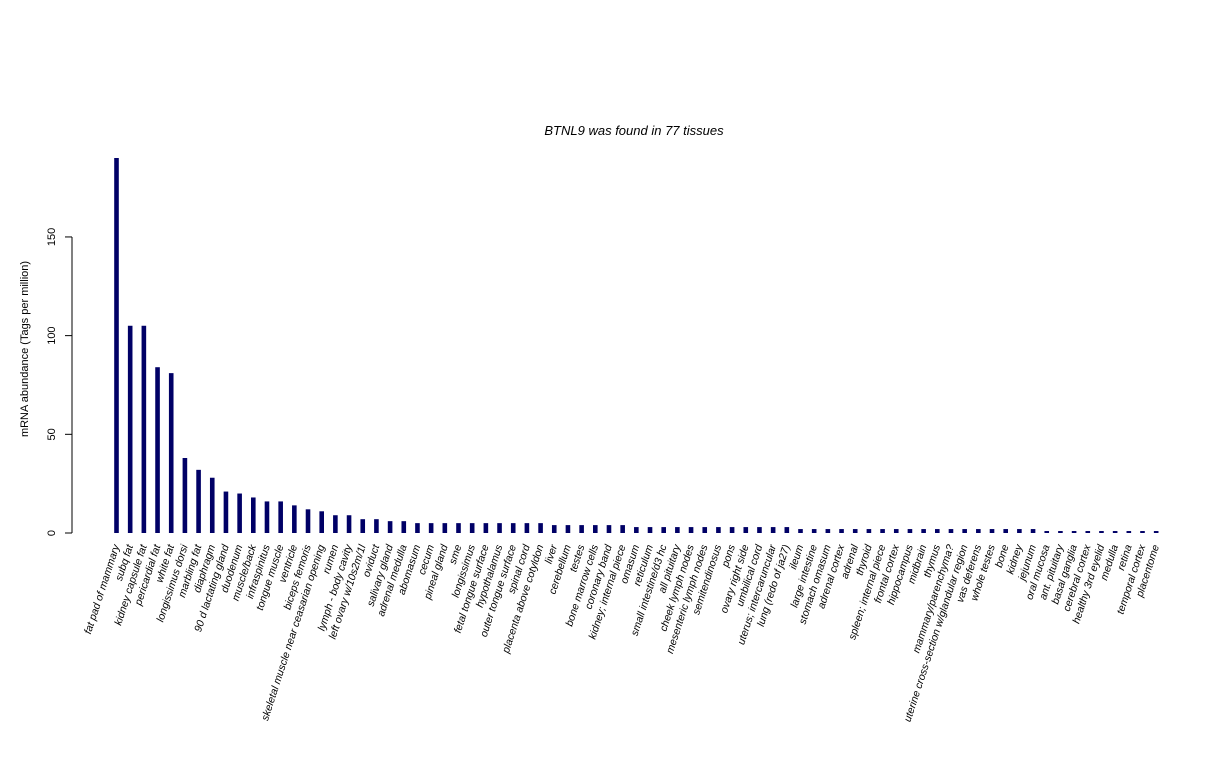 This screenshot has height=773, width=1224. What do you see at coordinates (52, 434) in the screenshot?
I see `y-tick-label: 50` at bounding box center [52, 434].